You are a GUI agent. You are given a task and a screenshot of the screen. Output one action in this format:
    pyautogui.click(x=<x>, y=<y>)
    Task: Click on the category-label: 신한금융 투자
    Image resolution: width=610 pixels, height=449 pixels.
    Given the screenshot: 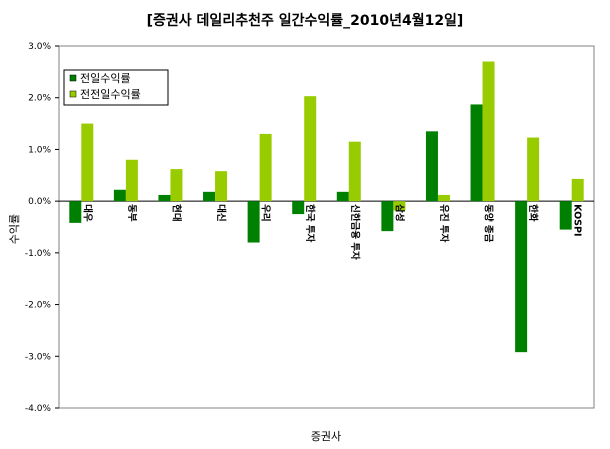 What is the action you would take?
    pyautogui.click(x=355, y=232)
    